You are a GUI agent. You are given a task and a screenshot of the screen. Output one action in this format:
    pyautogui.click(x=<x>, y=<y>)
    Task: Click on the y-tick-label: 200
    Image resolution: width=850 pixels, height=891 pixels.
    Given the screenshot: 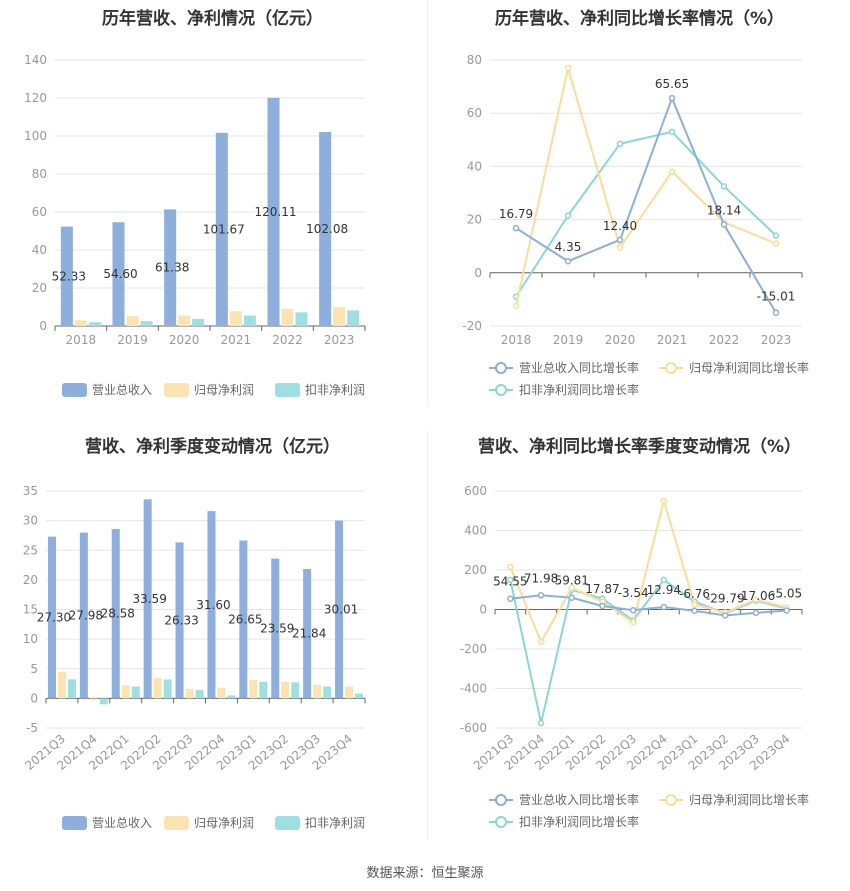 What is the action you would take?
    pyautogui.click(x=475, y=570)
    